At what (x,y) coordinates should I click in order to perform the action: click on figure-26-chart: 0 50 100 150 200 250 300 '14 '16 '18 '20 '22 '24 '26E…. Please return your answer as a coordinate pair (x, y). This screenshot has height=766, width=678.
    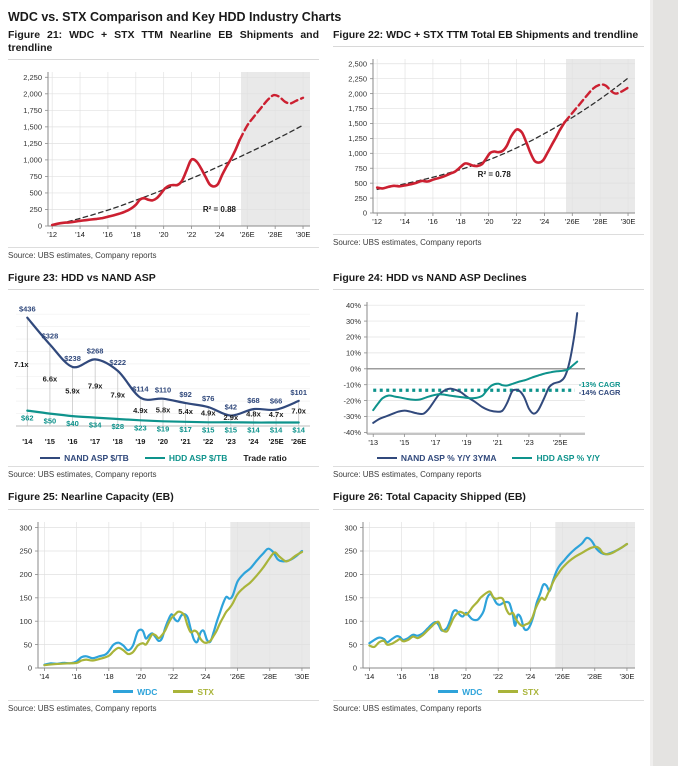
    Looking at the image, I should click on (489, 601).